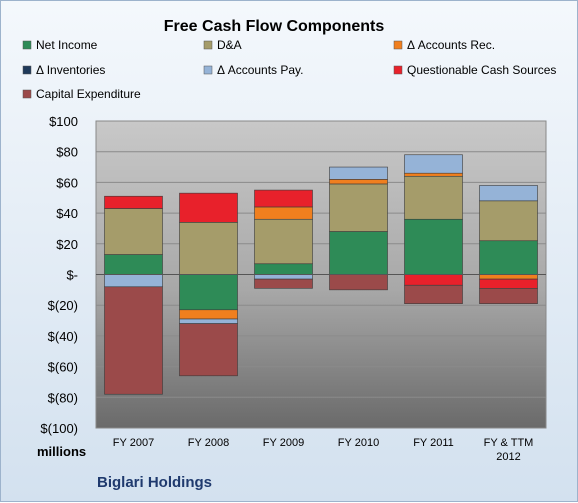 This screenshot has width=578, height=503. What do you see at coordinates (27, 45) in the screenshot?
I see `legend-swatch-net-income` at bounding box center [27, 45].